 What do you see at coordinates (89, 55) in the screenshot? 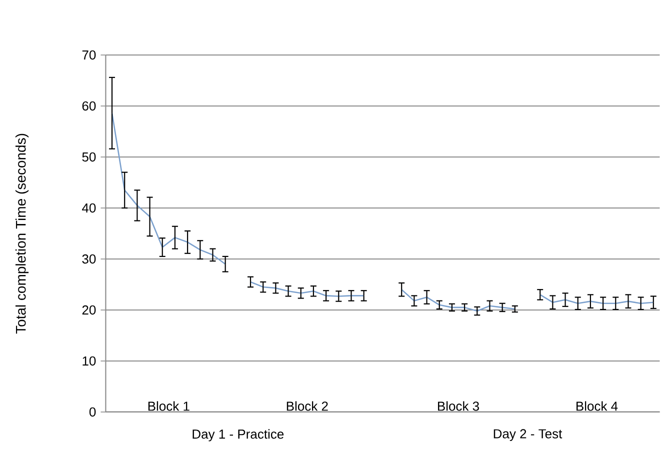
I see `y-tick-label: 70` at bounding box center [89, 55].